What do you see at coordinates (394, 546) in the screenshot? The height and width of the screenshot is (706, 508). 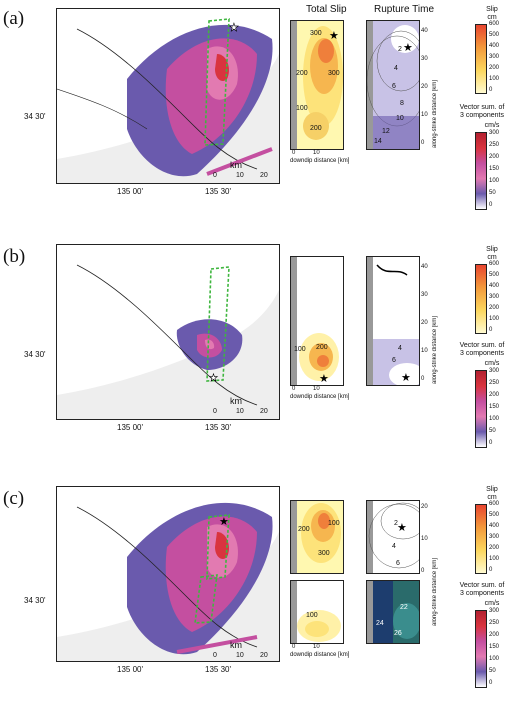 I see `rupture-contour-label: 4` at bounding box center [394, 546].